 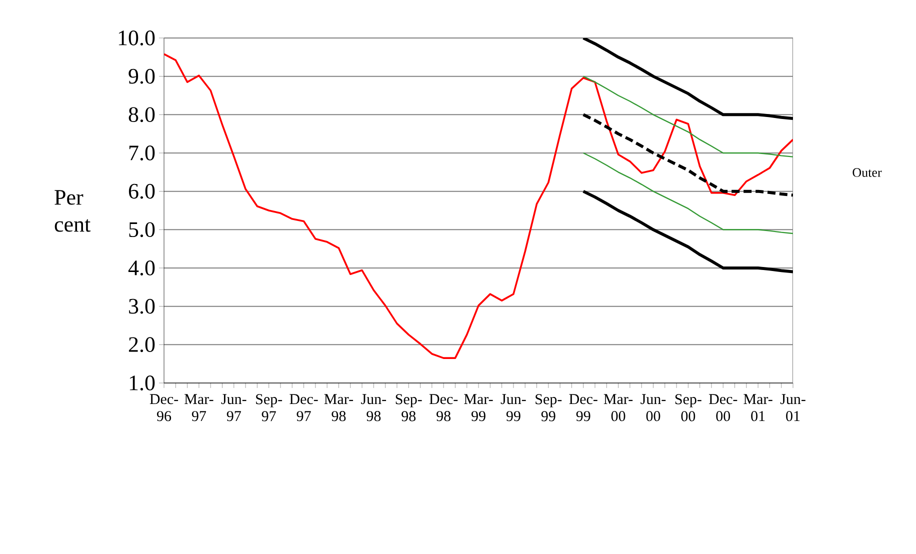 What do you see at coordinates (373, 408) in the screenshot?
I see `x-tick-label: Jun-98` at bounding box center [373, 408].